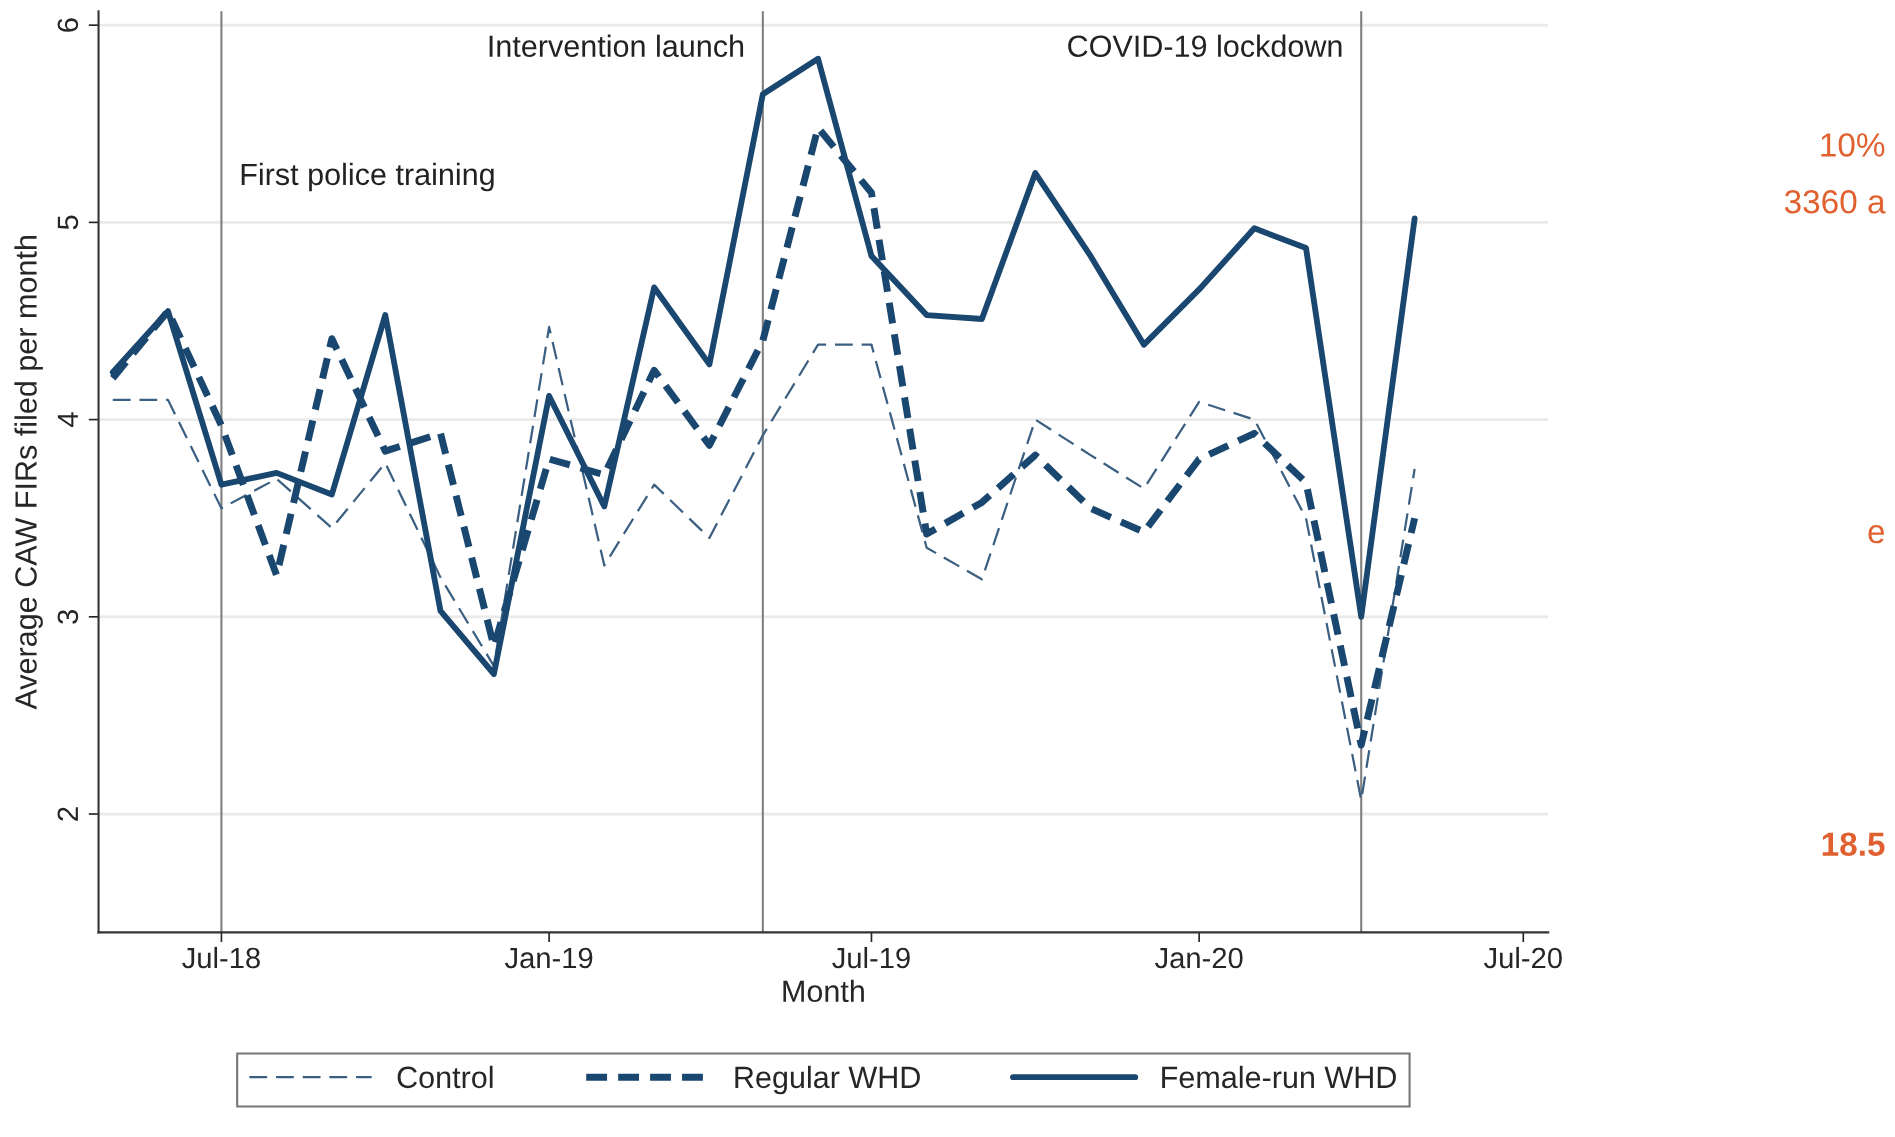 The height and width of the screenshot is (1137, 1895). I want to click on x-tick-label: Jul-20, so click(1523, 957).